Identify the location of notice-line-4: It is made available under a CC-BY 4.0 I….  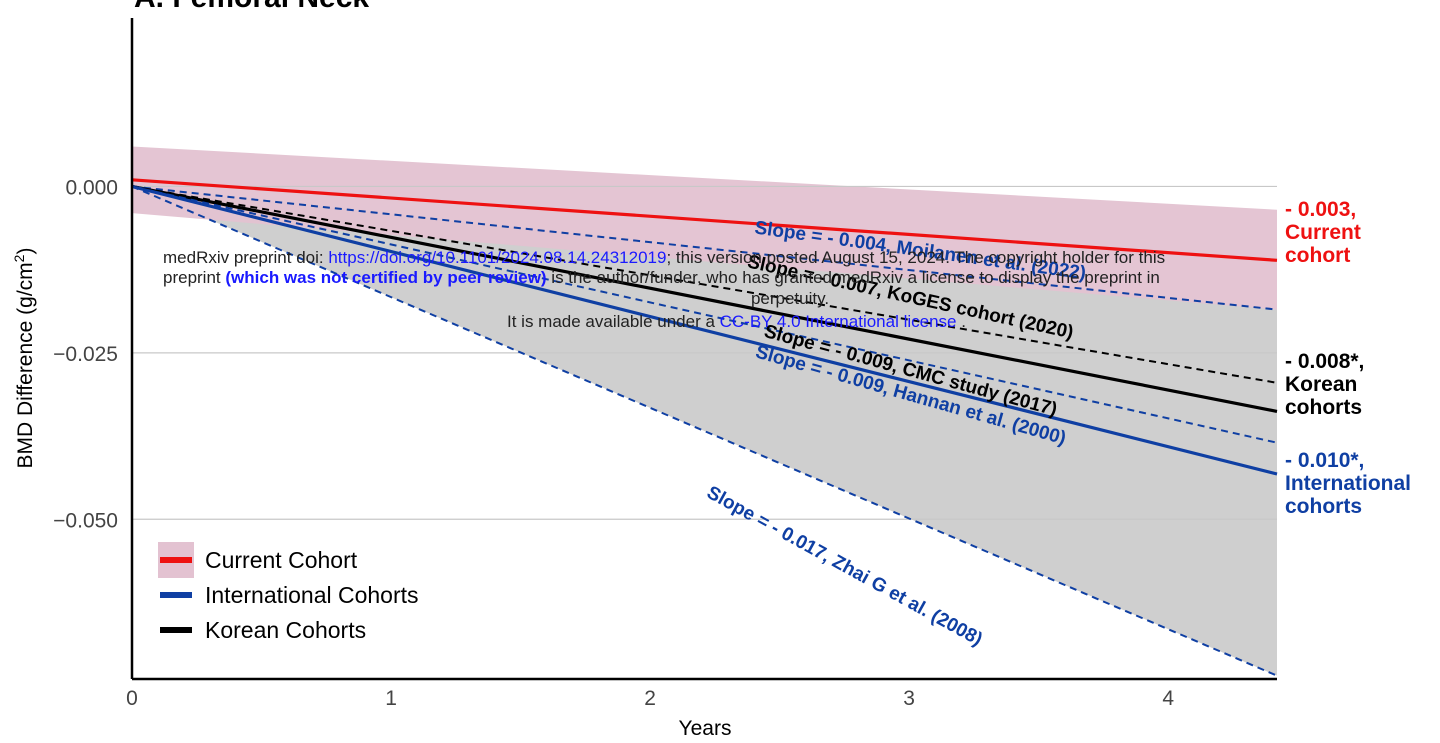
(736, 321).